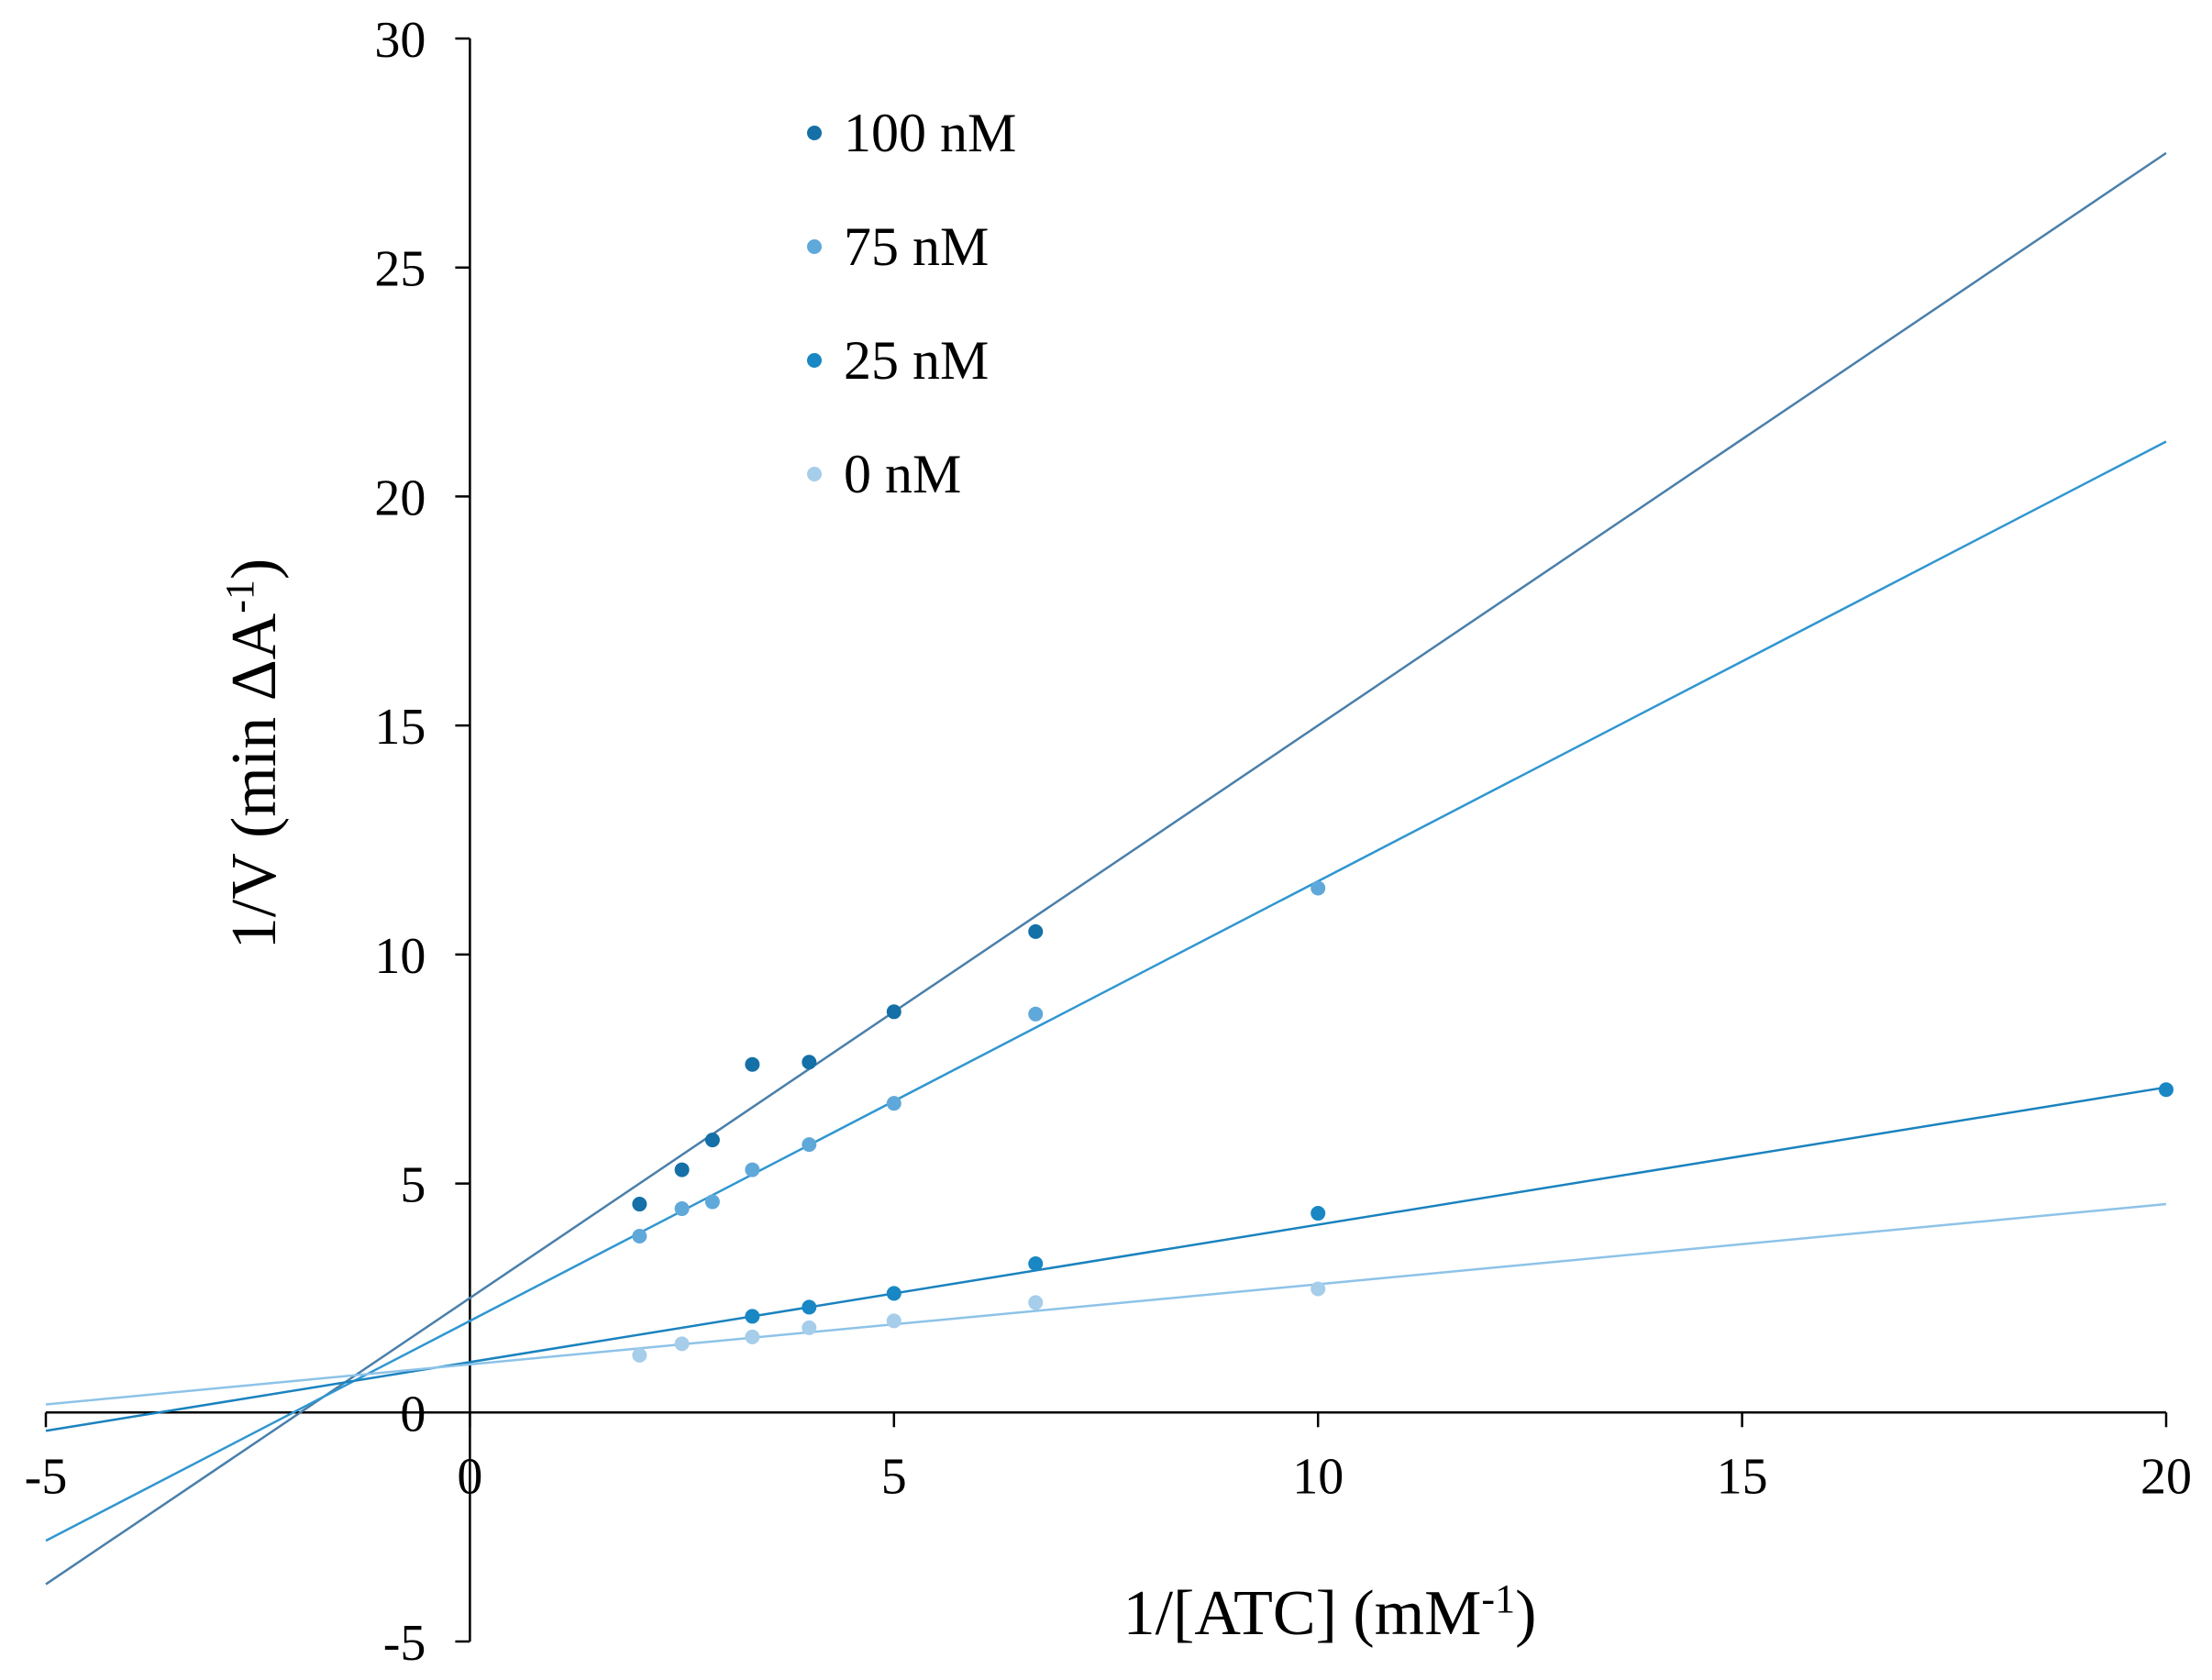  What do you see at coordinates (254, 753) in the screenshot?
I see `y-axis-title: 1/V (min ΔA-1)` at bounding box center [254, 753].